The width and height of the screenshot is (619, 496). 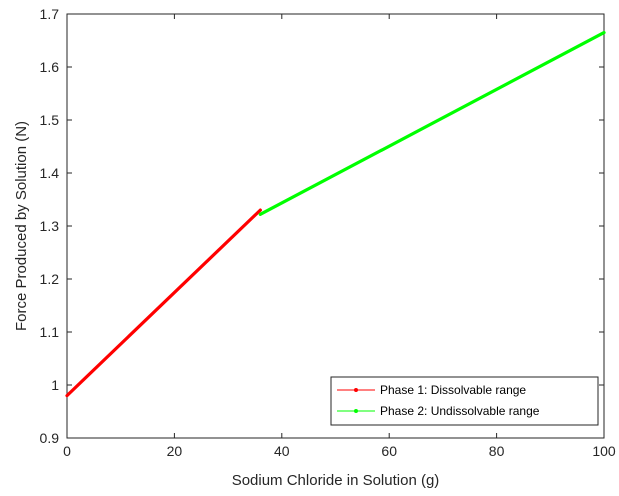 What do you see at coordinates (50, 14) in the screenshot?
I see `y-tick-label: 1.7` at bounding box center [50, 14].